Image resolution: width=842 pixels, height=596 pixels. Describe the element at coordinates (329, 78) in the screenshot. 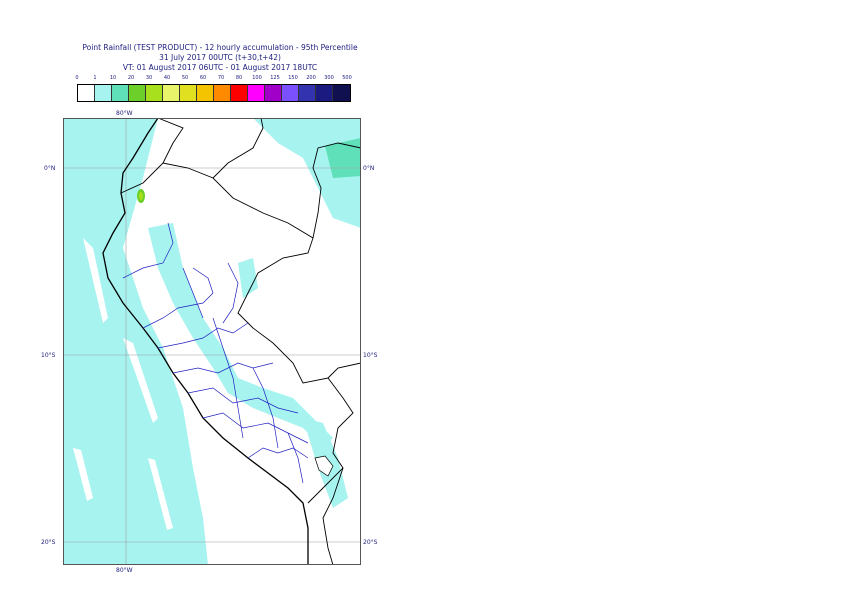

I see `legend-label: 300` at that location.